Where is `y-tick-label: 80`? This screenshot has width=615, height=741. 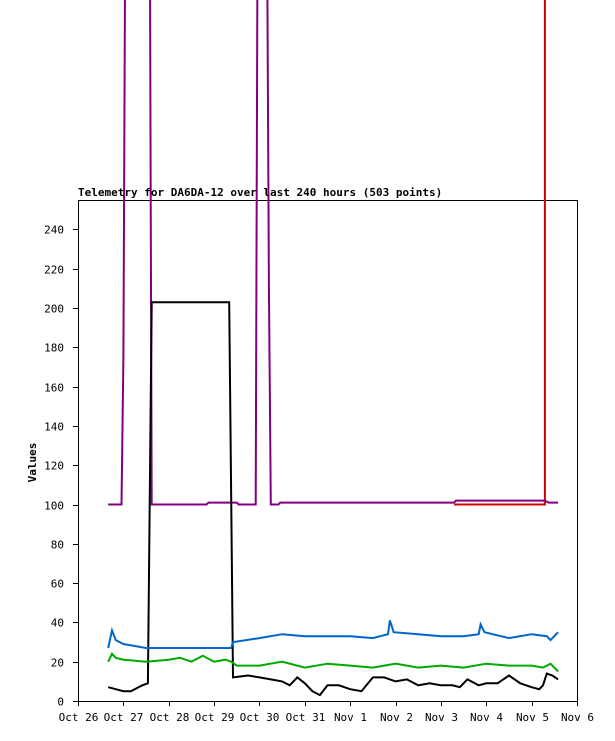
y-tick-label: 80 is located at coordinates (57, 545).